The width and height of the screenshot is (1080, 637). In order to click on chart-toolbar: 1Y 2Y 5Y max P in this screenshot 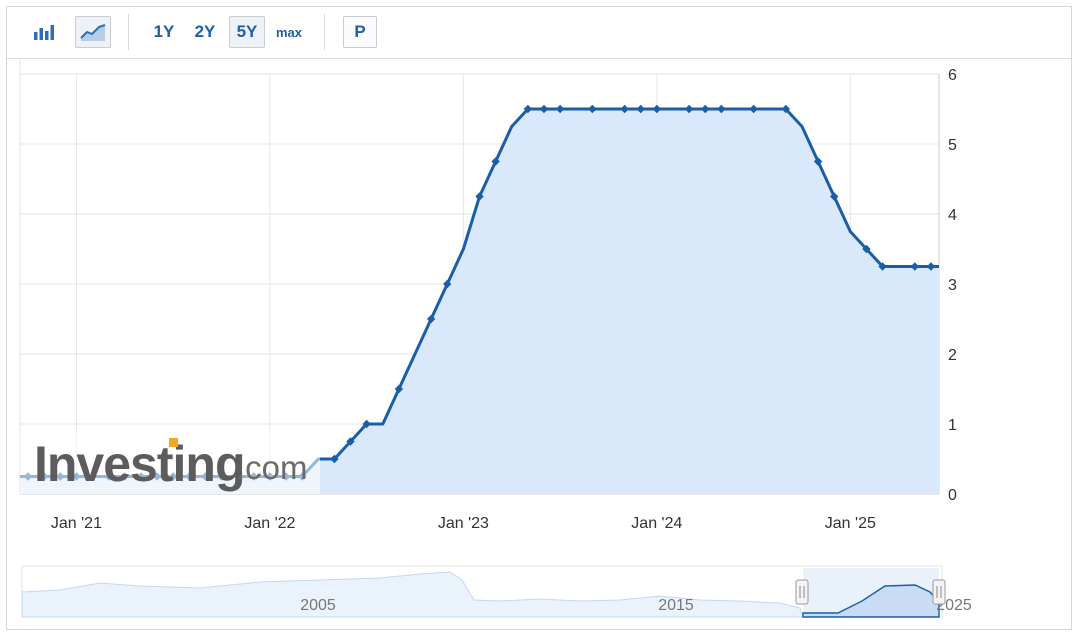, I will do `click(539, 33)`.